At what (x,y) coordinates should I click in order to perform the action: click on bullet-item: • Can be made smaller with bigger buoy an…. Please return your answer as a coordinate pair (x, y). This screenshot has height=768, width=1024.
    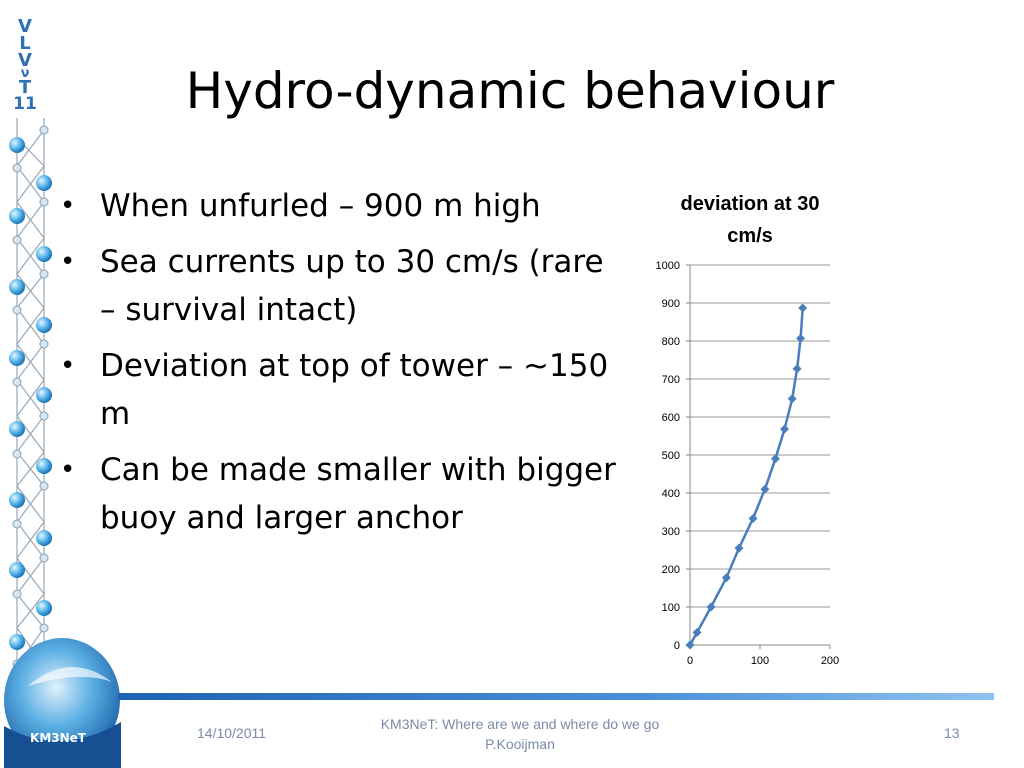
    Looking at the image, I should click on (340, 494).